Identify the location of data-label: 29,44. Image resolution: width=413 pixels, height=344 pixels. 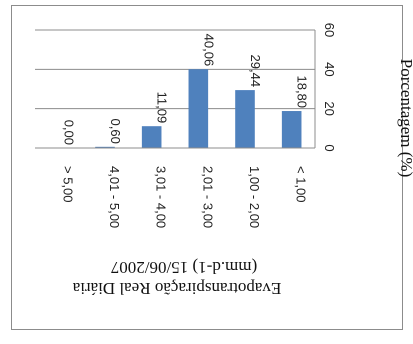
(255, 71).